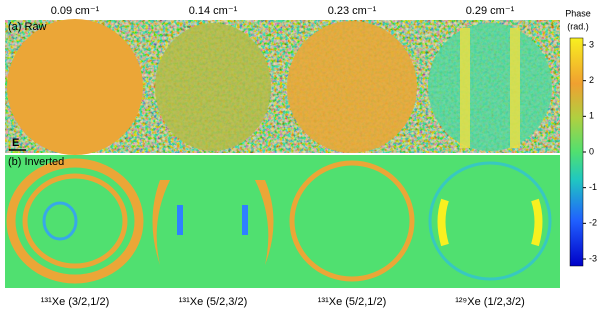 The height and width of the screenshot is (321, 597). What do you see at coordinates (576, 152) in the screenshot?
I see `colorbar` at bounding box center [576, 152].